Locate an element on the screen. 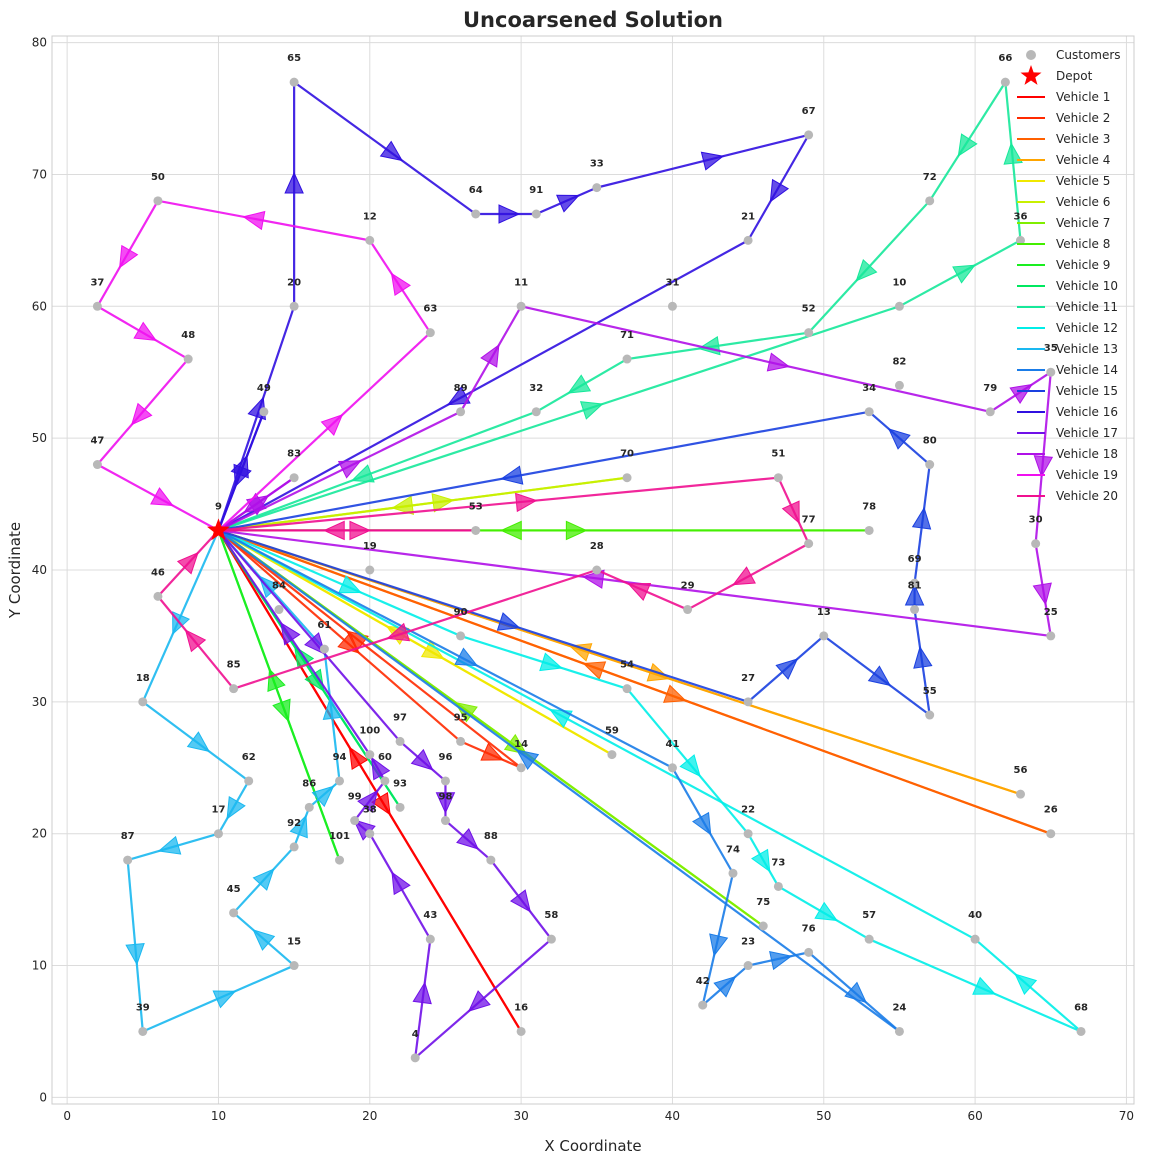  customer-label: 61 is located at coordinates (324, 625).